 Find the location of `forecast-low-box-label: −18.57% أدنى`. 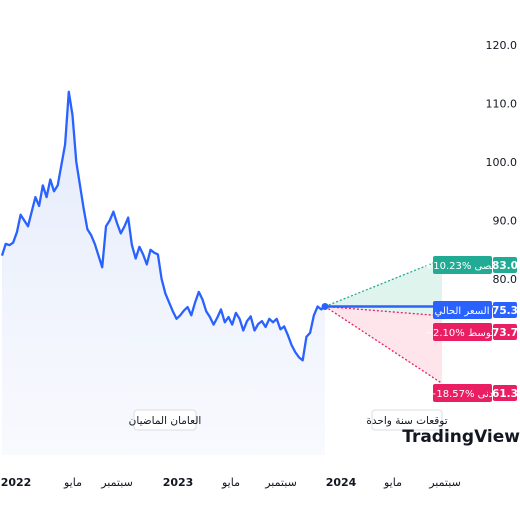

forecast-low-box-label: −18.57% أدنى is located at coordinates (462, 393).